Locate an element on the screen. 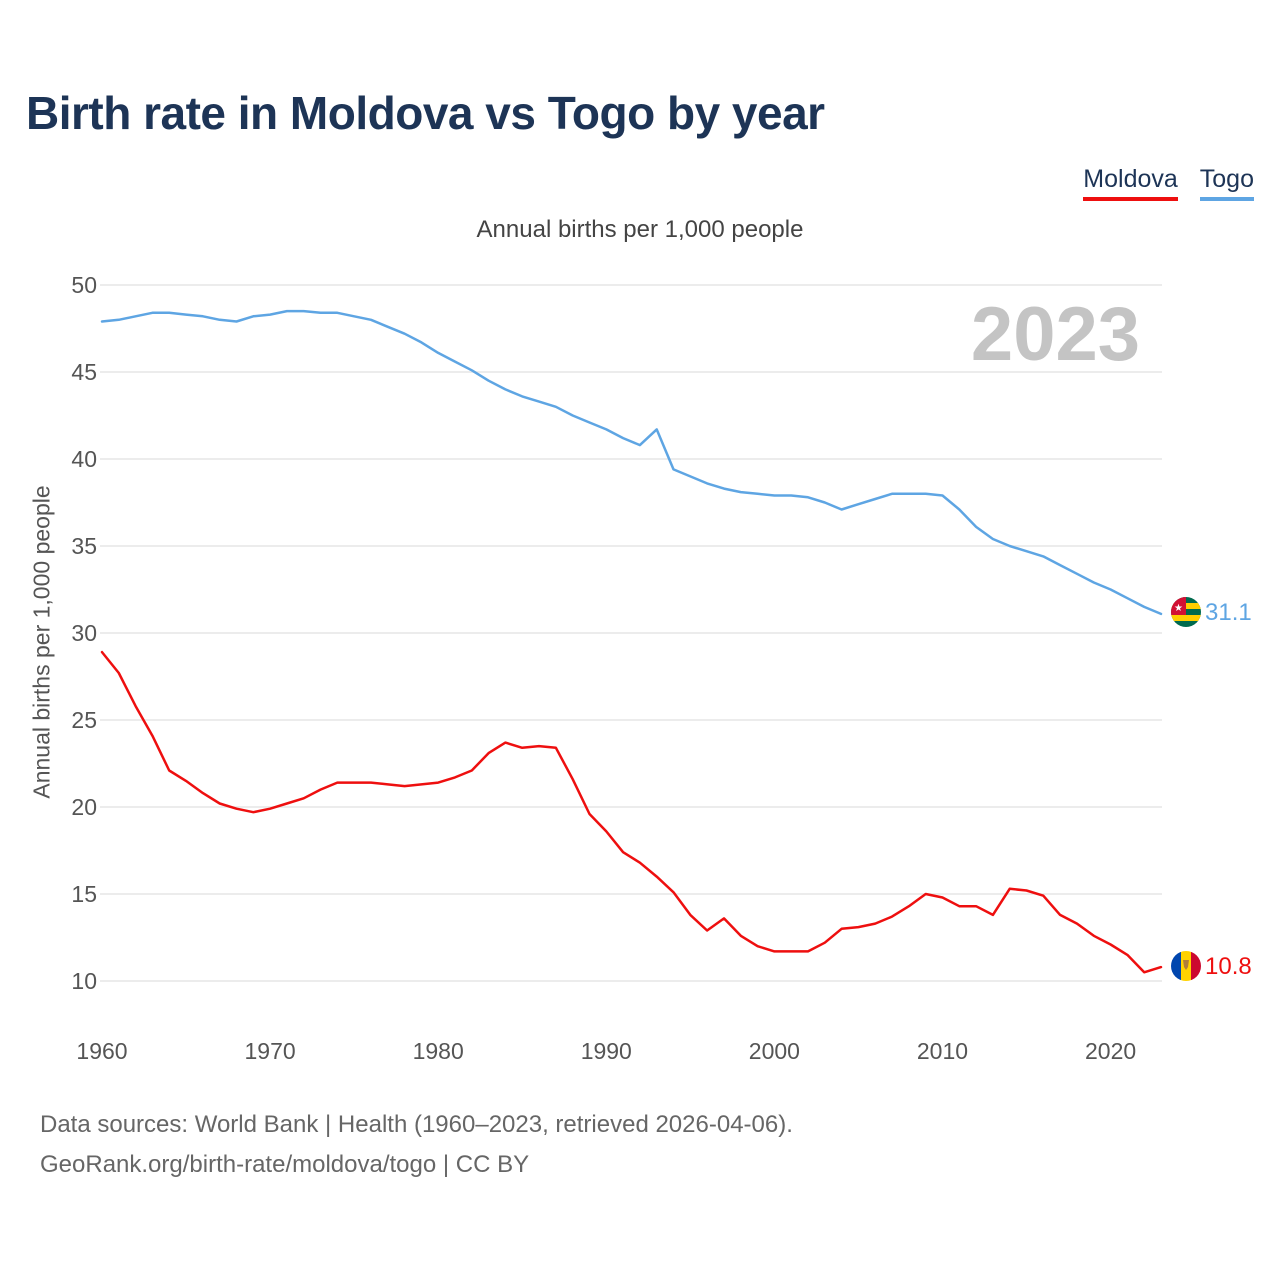  x-tick-label: 1990 is located at coordinates (606, 1051).